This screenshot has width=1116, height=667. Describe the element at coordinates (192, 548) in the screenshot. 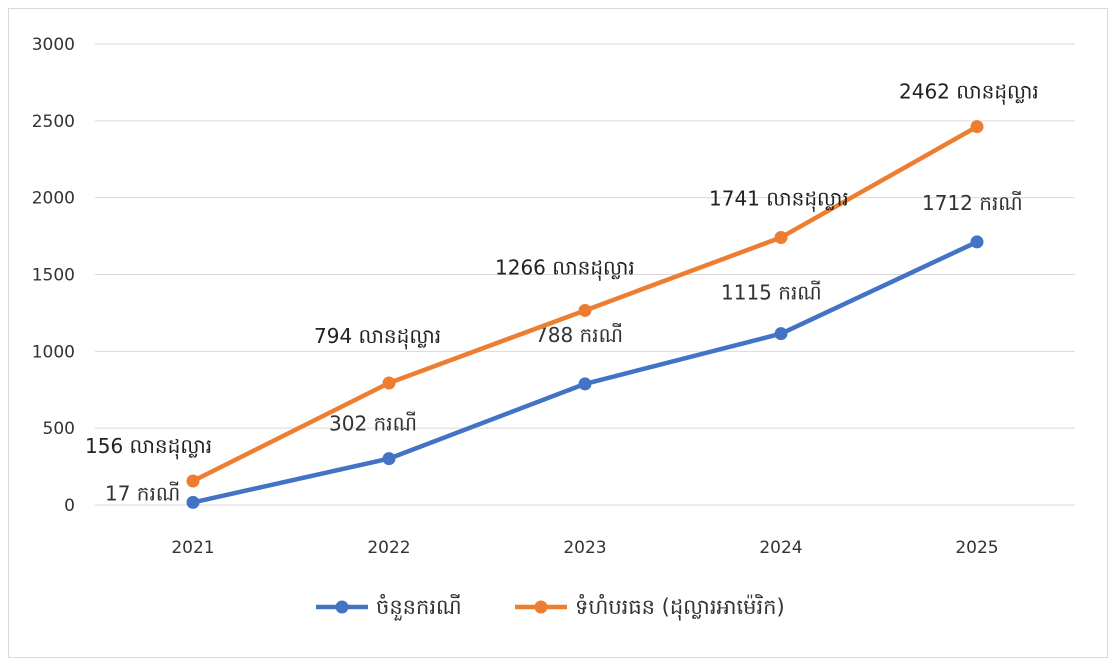

I see `x-tick-label: 2021` at that location.